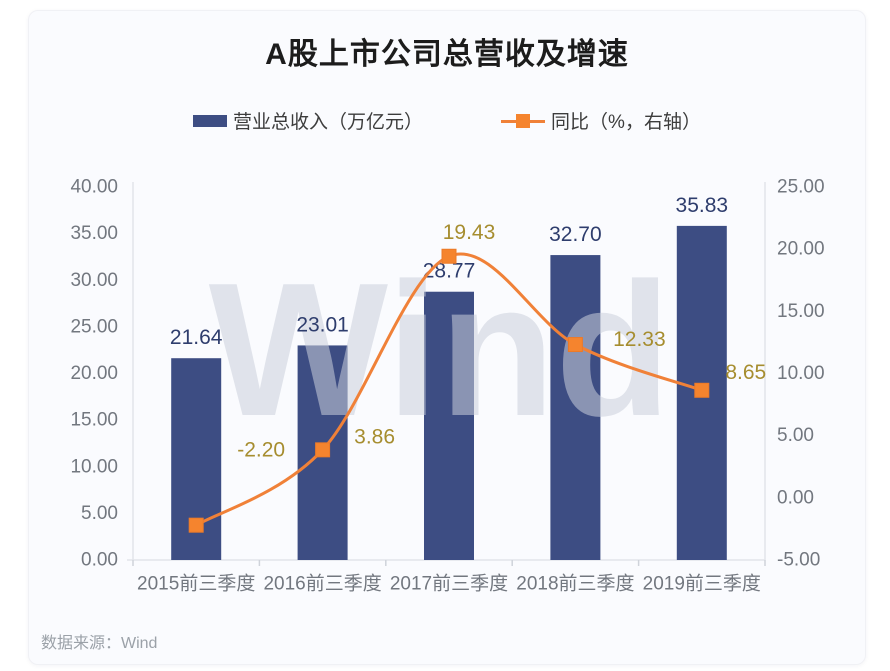 Image resolution: width=890 pixels, height=671 pixels. Describe the element at coordinates (210, 120) in the screenshot. I see `bar-series-swatch-icon` at that location.